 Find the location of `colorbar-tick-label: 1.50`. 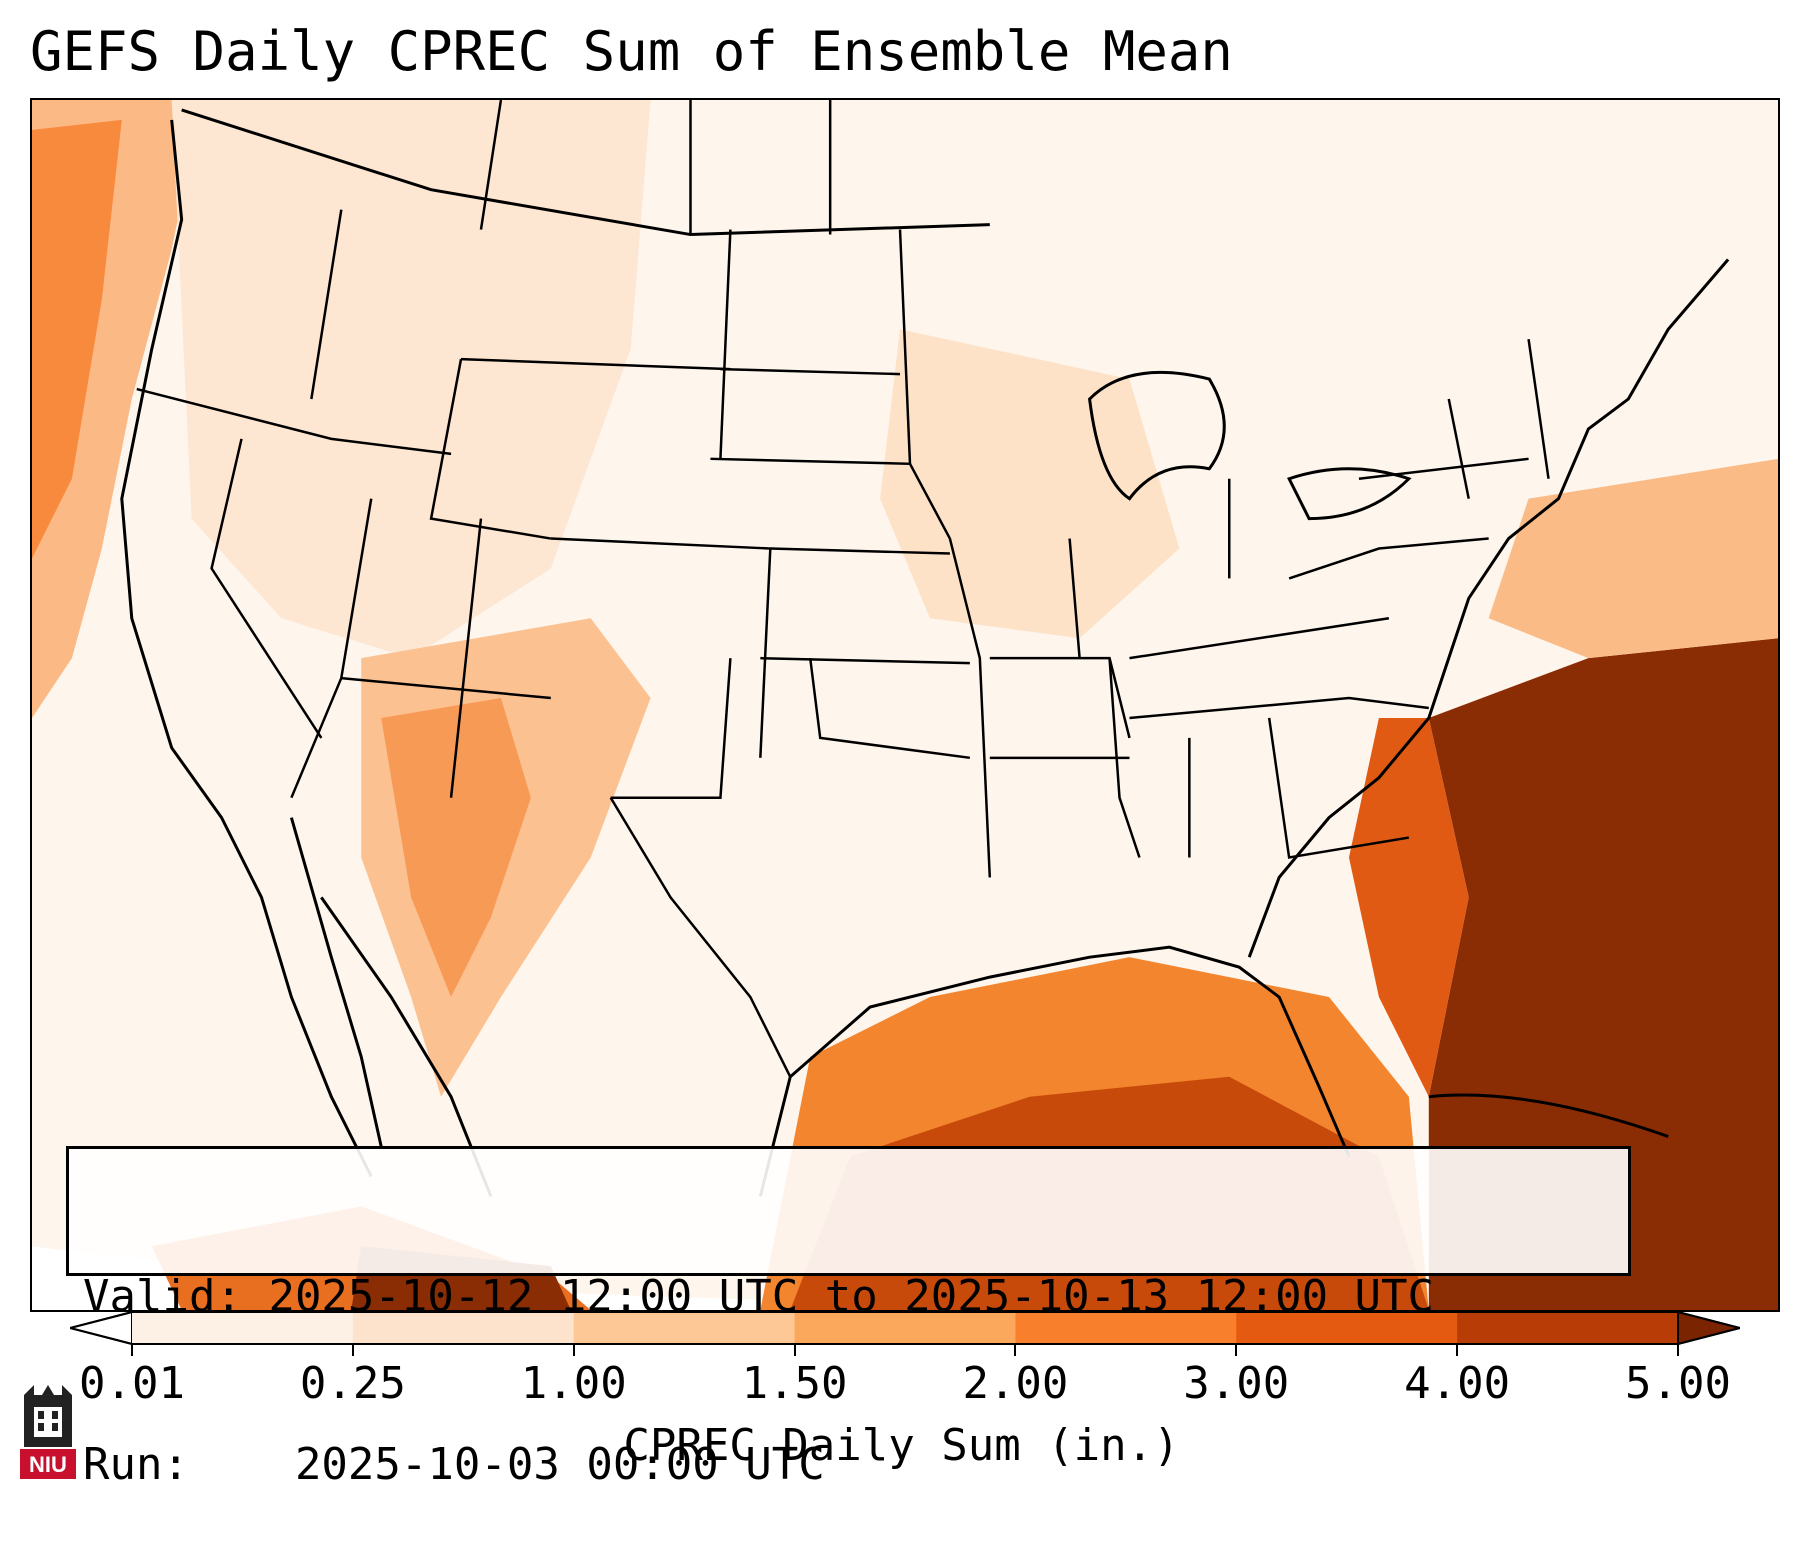

colorbar-tick-label: 1.50 is located at coordinates (794, 1383).